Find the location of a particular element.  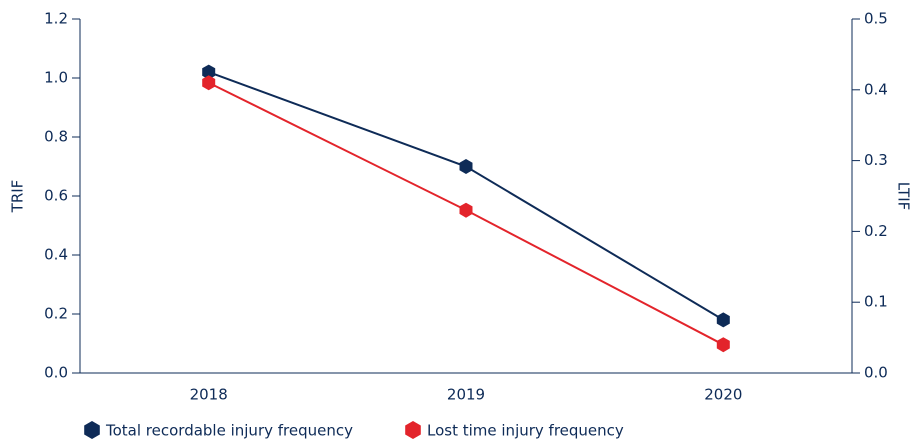

legend-label: Total recordable injury frequency is located at coordinates (229, 431).